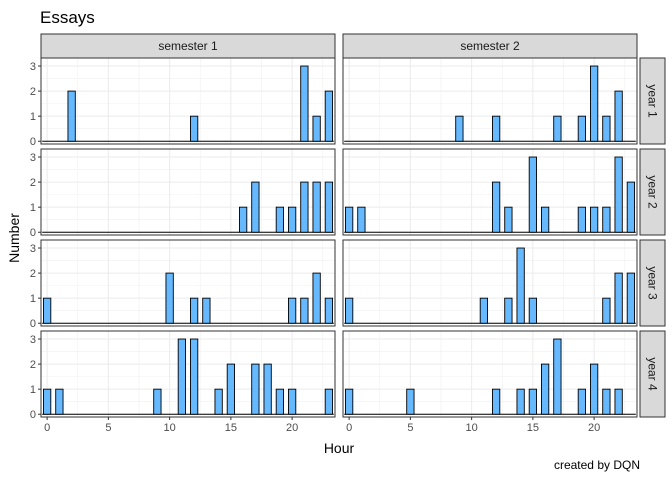  What do you see at coordinates (653, 283) in the screenshot?
I see `row-strip-label: year 3` at bounding box center [653, 283].